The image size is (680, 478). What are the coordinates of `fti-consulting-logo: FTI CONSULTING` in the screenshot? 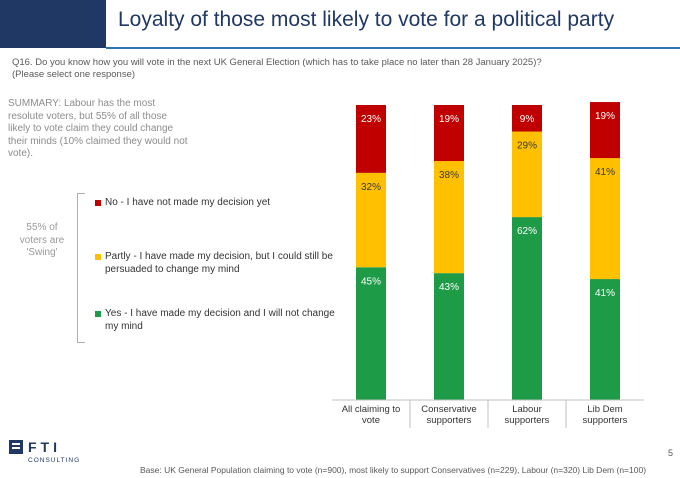 It's located at (44, 451).